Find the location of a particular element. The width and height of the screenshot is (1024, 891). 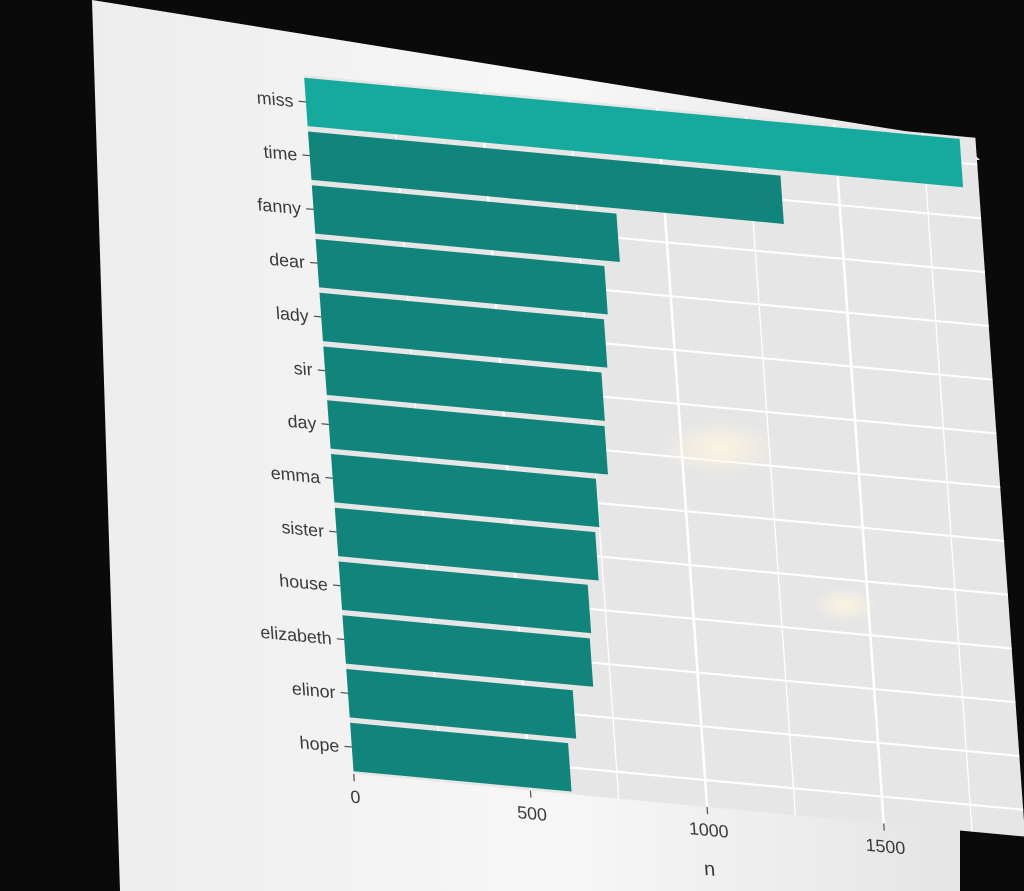

bar-elinor is located at coordinates (461, 704).